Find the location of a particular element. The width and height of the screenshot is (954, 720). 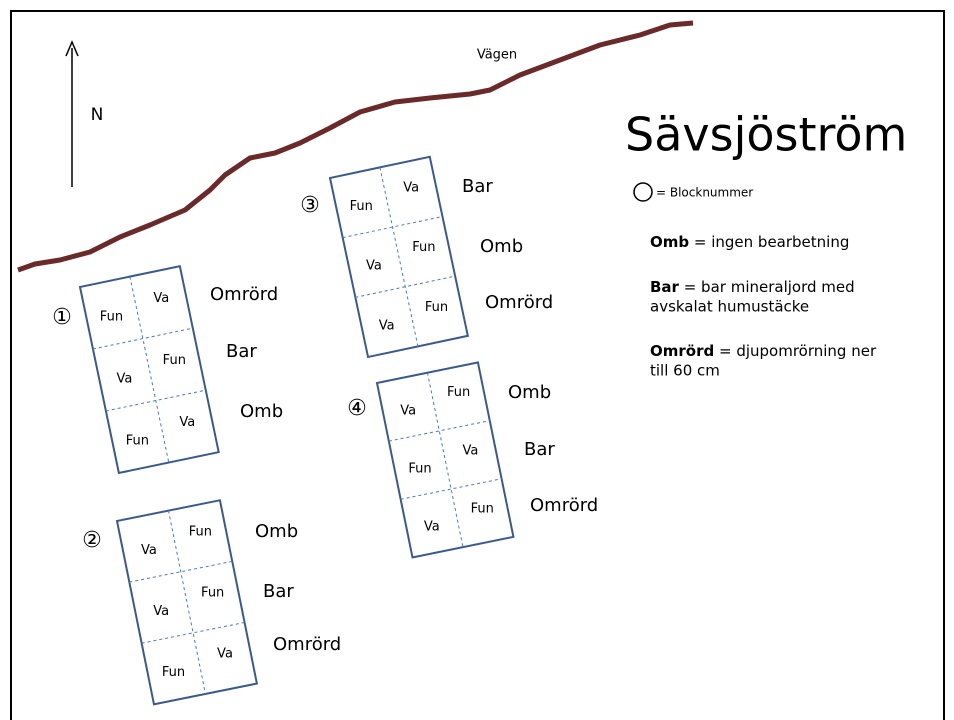

block-number: ② is located at coordinates (92, 540).